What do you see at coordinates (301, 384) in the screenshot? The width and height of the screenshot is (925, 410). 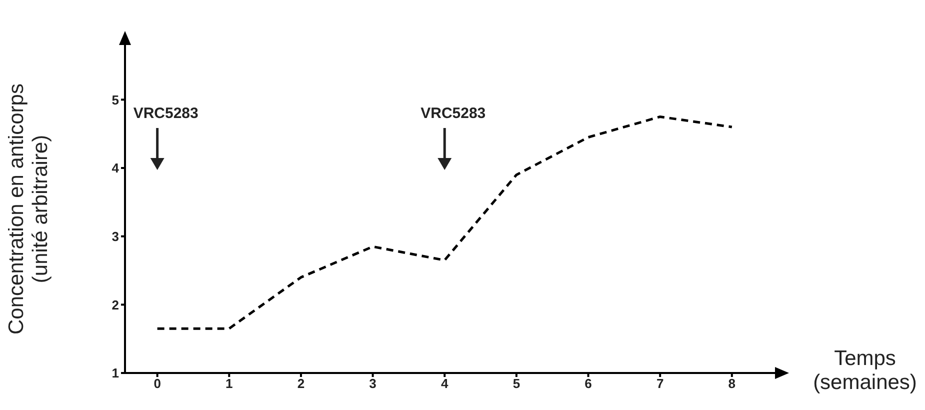 I see `x-tick-label: 2` at bounding box center [301, 384].